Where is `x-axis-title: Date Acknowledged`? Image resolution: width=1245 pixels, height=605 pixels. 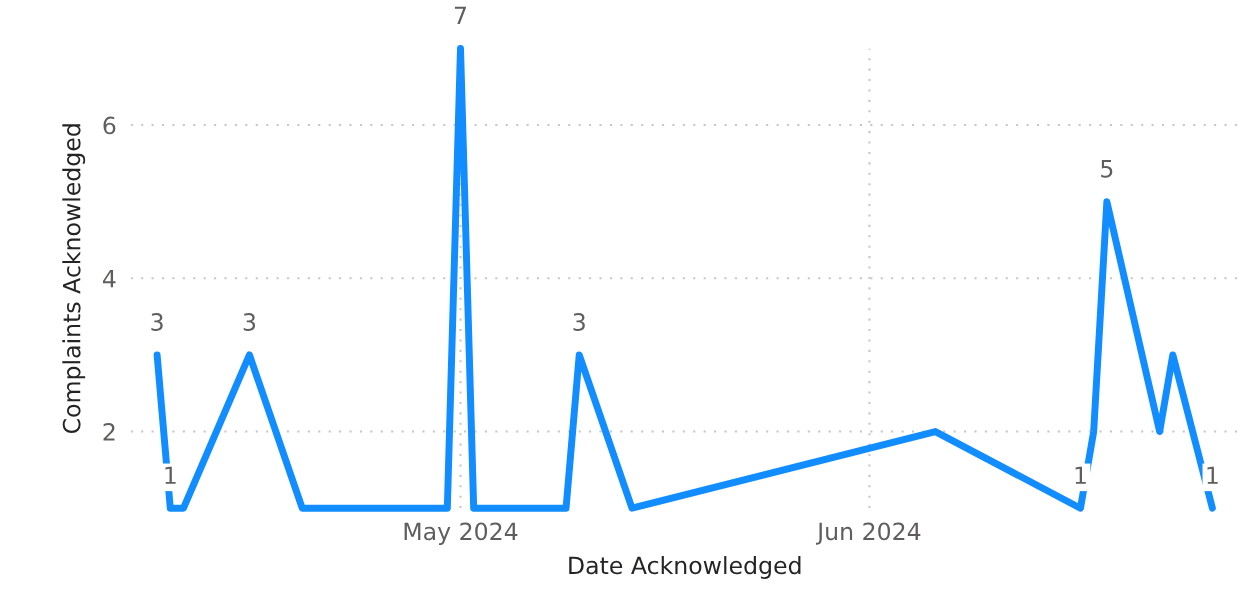 x-axis-title: Date Acknowledged is located at coordinates (685, 567).